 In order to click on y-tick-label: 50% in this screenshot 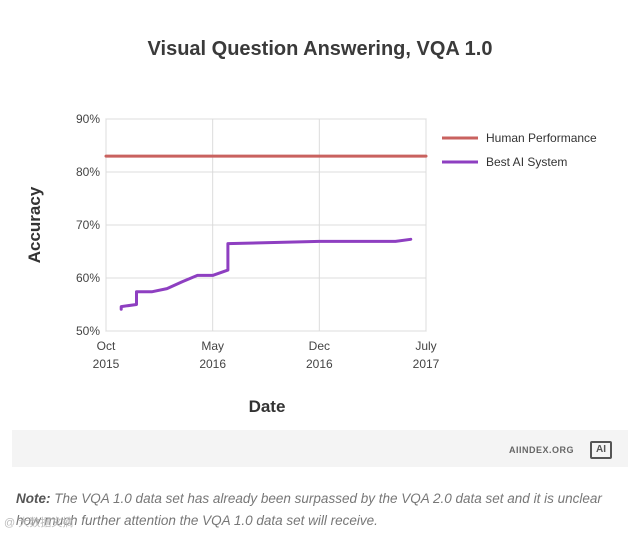, I will do `click(88, 331)`.